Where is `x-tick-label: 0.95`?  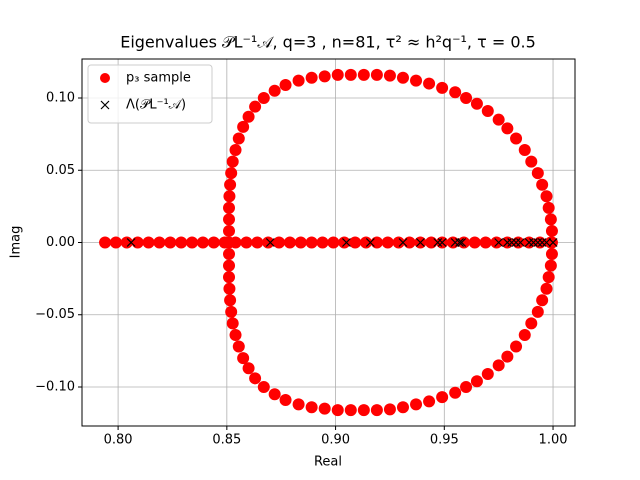 x-tick-label: 0.95 is located at coordinates (444, 440).